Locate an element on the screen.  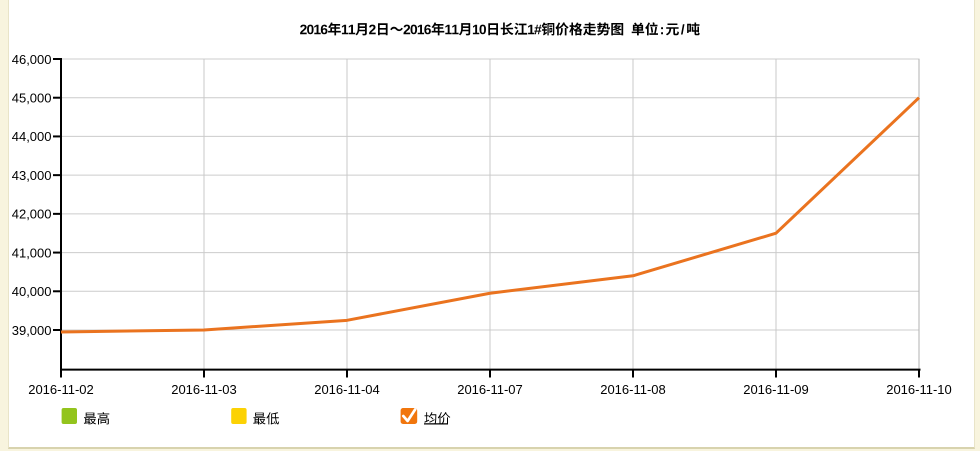
svg-text: 2016-11-07 is located at coordinates (490, 389).